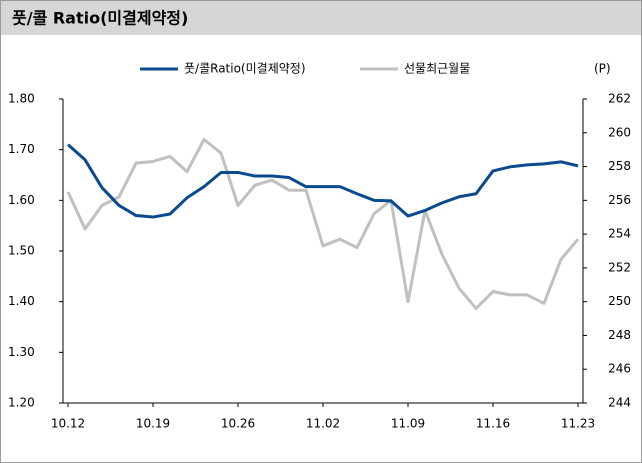 The width and height of the screenshot is (642, 463). Describe the element at coordinates (619, 335) in the screenshot. I see `y2-tick-label: 248` at that location.